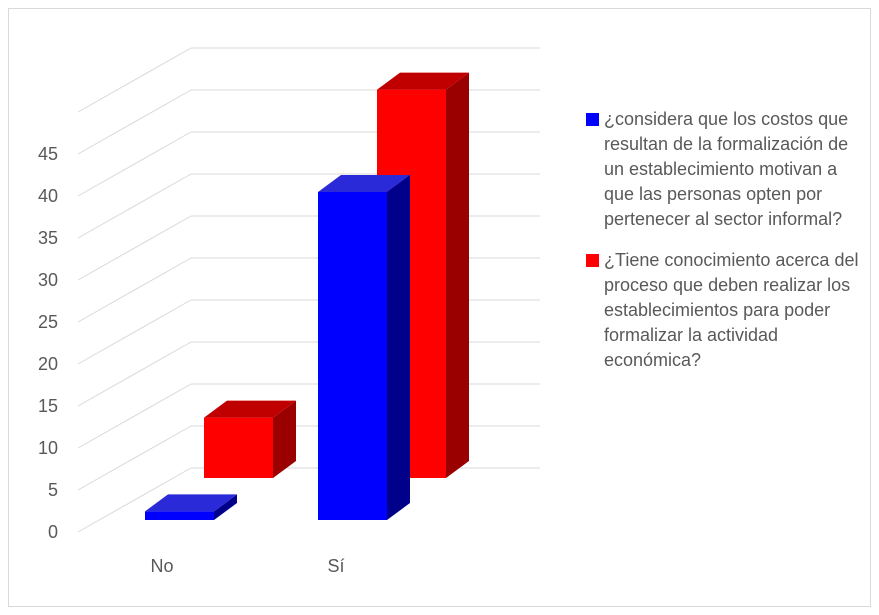 This screenshot has height=615, width=879. Describe the element at coordinates (48, 154) in the screenshot. I see `y-tick-label: 45` at that location.